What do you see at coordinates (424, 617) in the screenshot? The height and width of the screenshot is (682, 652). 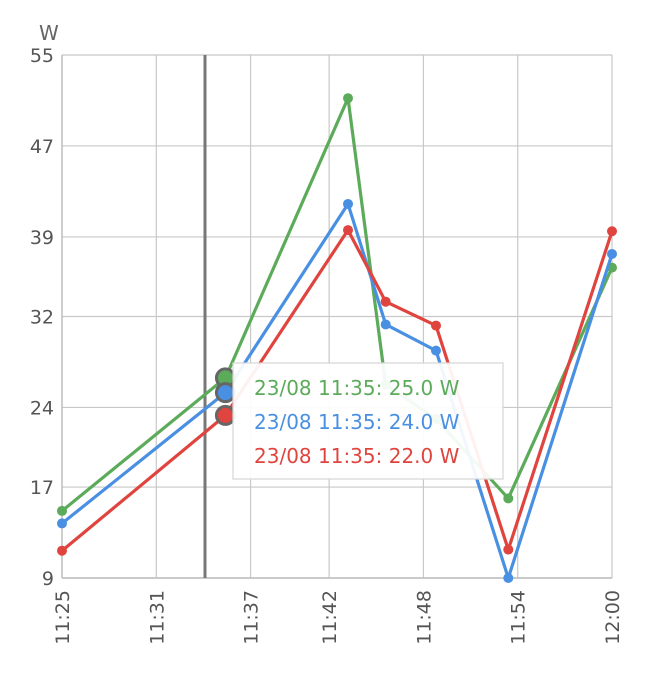 I see `x-tick-label: 11:48` at bounding box center [424, 617].